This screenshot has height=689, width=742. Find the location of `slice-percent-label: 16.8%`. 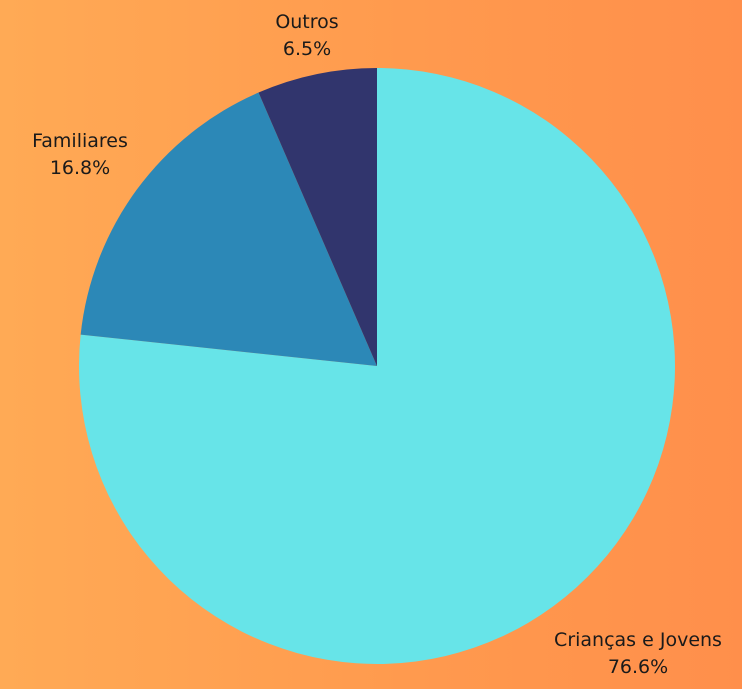

slice-percent-label: 16.8% is located at coordinates (80, 168).